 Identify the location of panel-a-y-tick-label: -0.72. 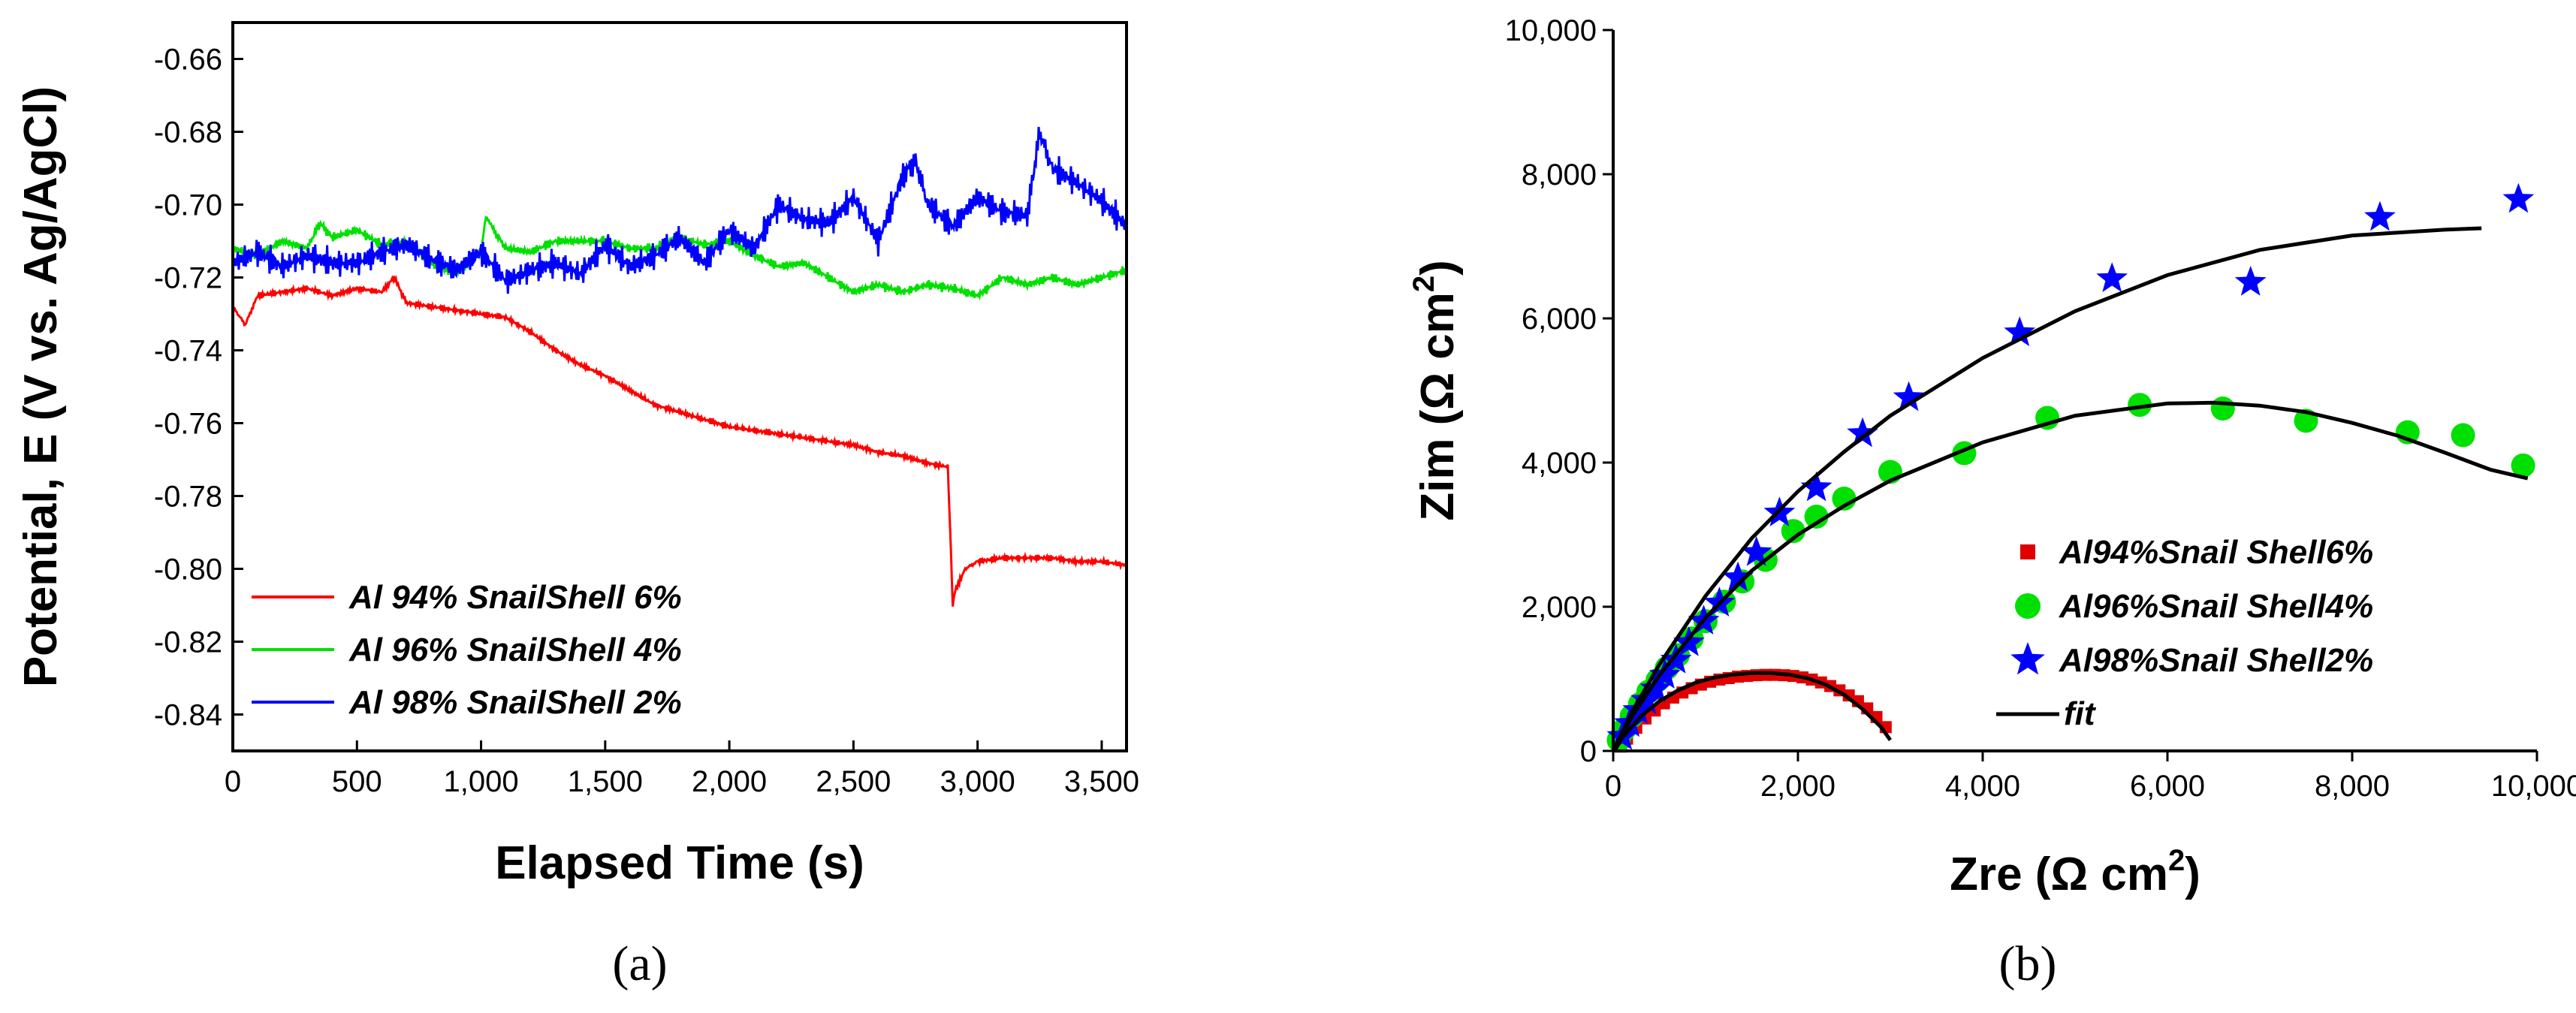
(188, 278).